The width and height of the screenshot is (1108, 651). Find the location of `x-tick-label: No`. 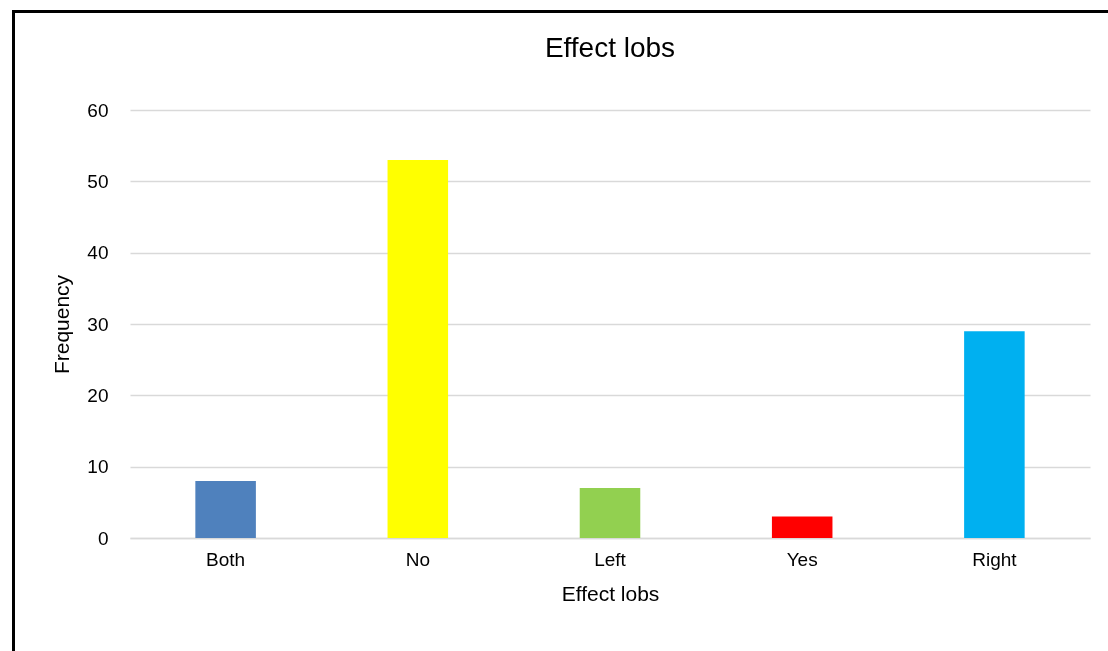

x-tick-label: No is located at coordinates (417, 559).